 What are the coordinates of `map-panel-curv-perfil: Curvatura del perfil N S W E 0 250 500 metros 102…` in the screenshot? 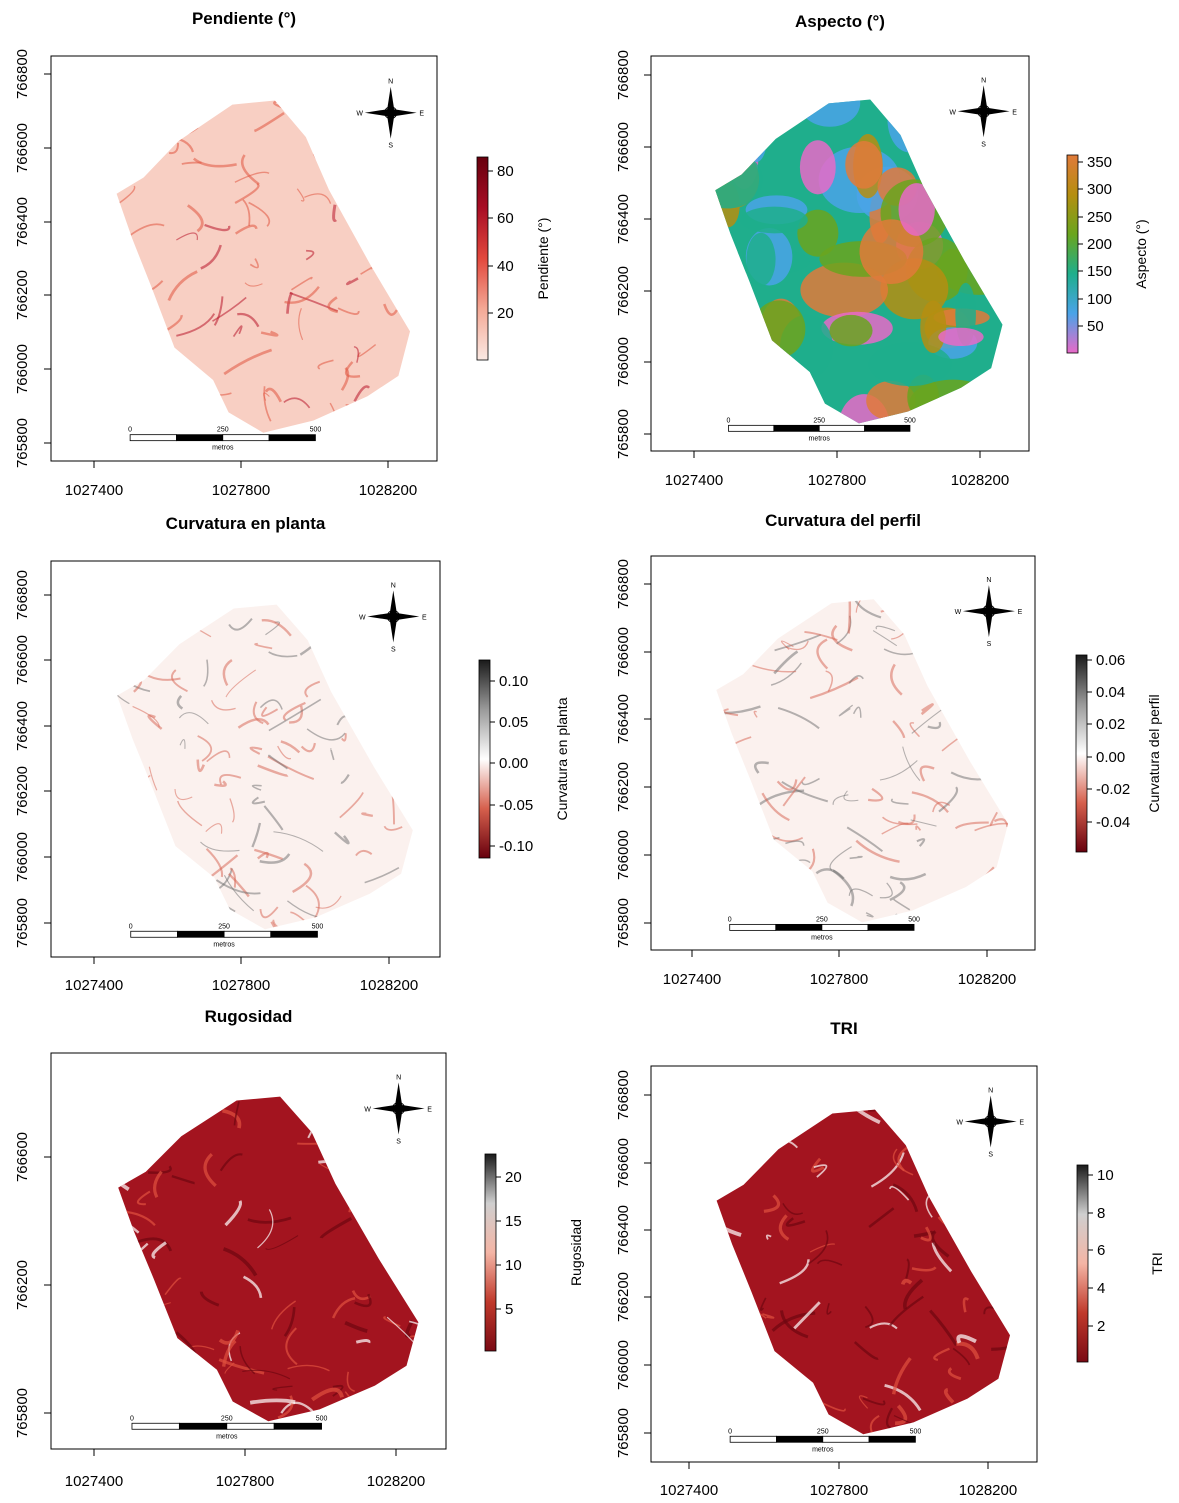 It's located at (888, 749).